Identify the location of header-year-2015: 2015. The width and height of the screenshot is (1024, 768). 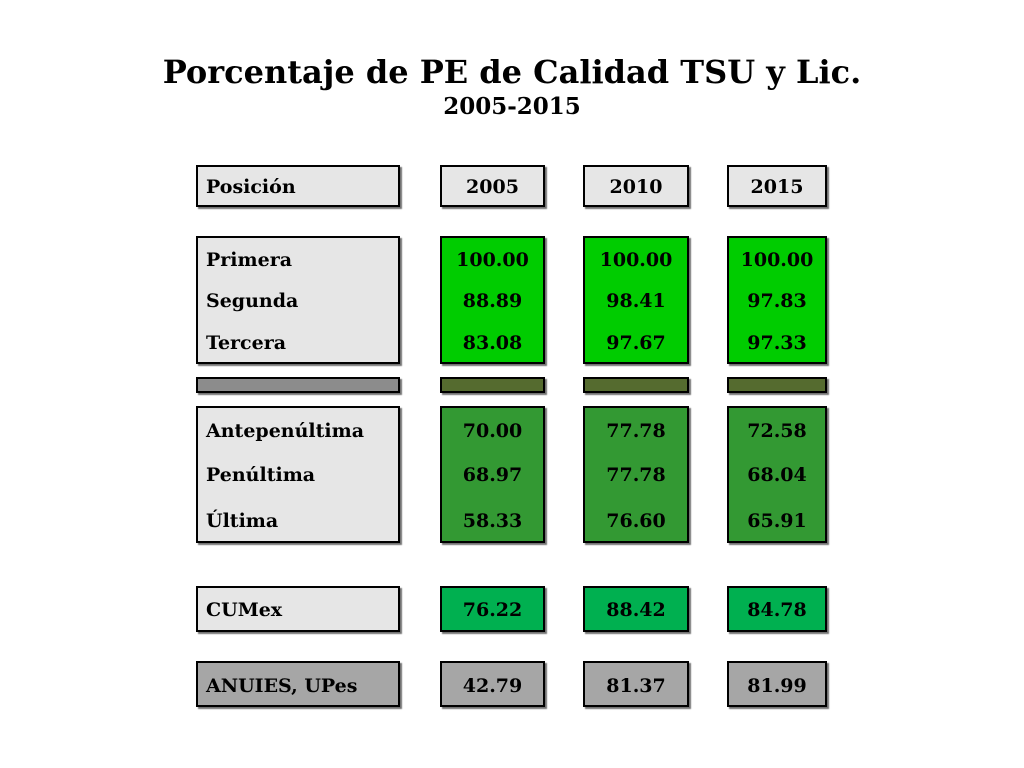
(777, 187).